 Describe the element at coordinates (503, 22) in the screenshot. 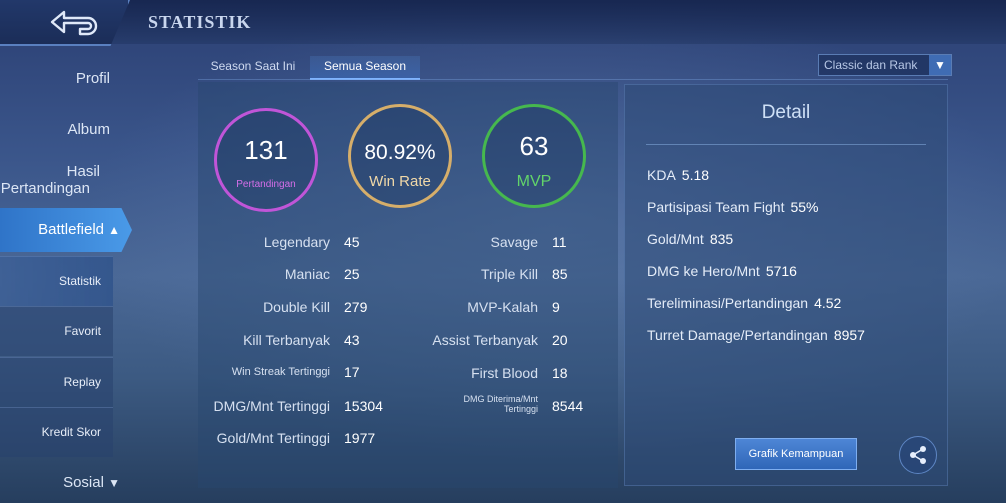

I see `top-bar` at that location.